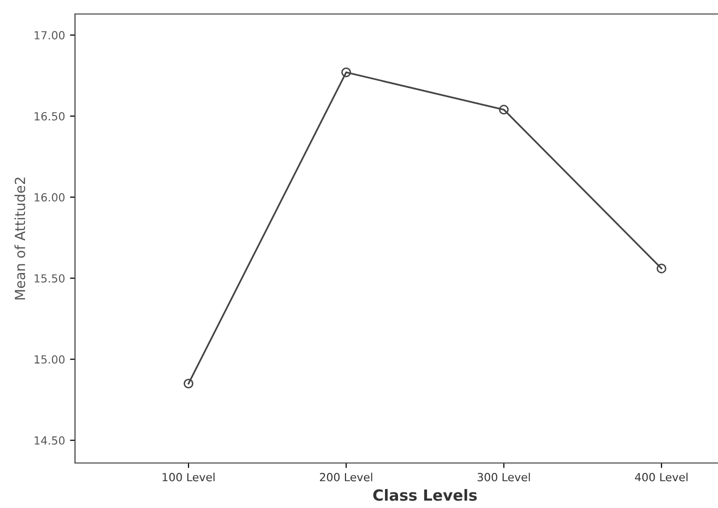 Image resolution: width=718 pixels, height=508 pixels. Describe the element at coordinates (49, 116) in the screenshot. I see `y-tick-label: 16.50` at that location.